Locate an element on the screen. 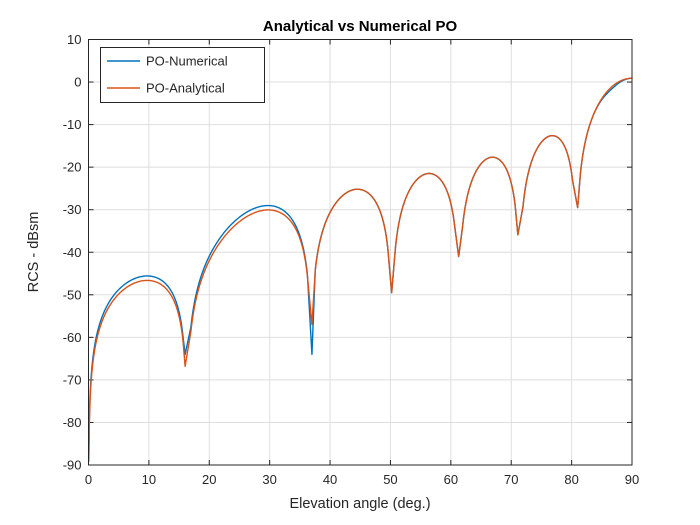 This screenshot has width=700, height=525. legend: PO-Numerical PO-Analytical is located at coordinates (182, 75).